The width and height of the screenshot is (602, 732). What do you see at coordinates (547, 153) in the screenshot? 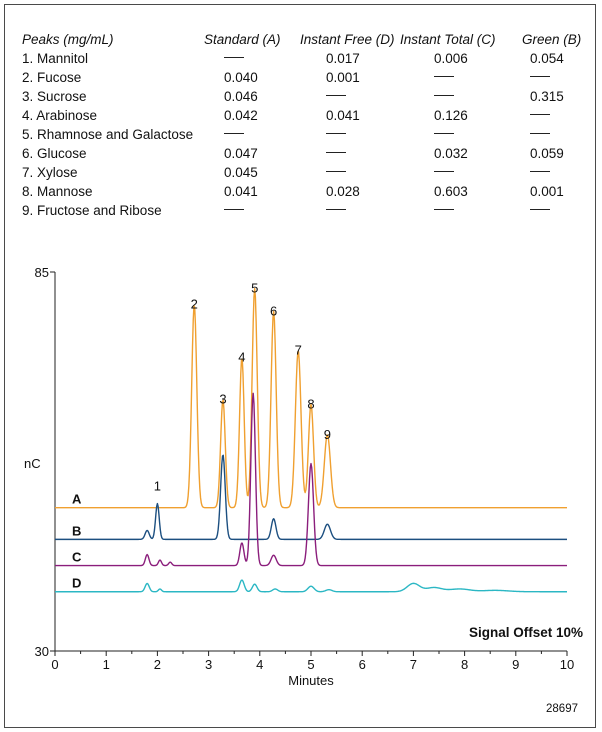
I see `cell-green: 0.059` at bounding box center [547, 153].